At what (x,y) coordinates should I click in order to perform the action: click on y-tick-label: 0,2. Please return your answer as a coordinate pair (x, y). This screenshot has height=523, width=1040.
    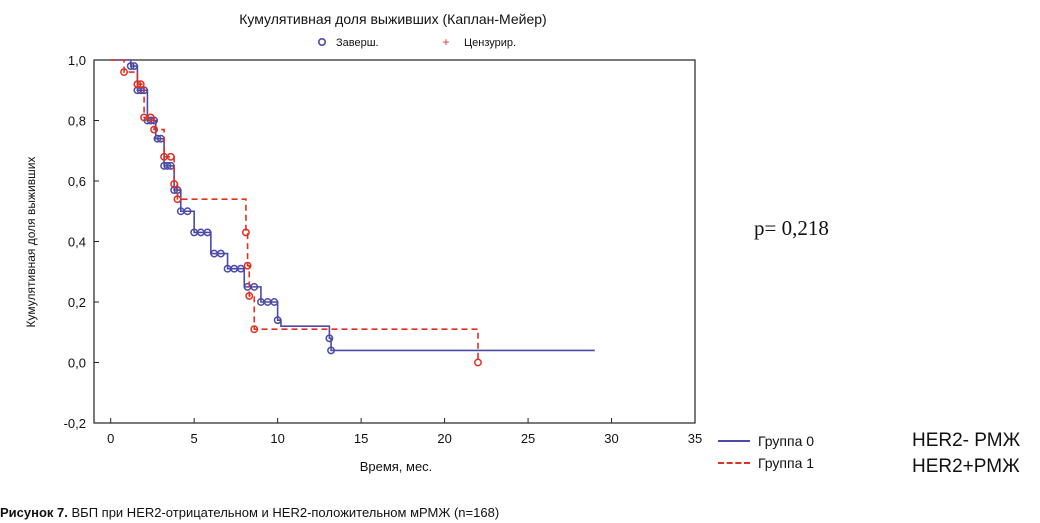
    Looking at the image, I should click on (77, 302).